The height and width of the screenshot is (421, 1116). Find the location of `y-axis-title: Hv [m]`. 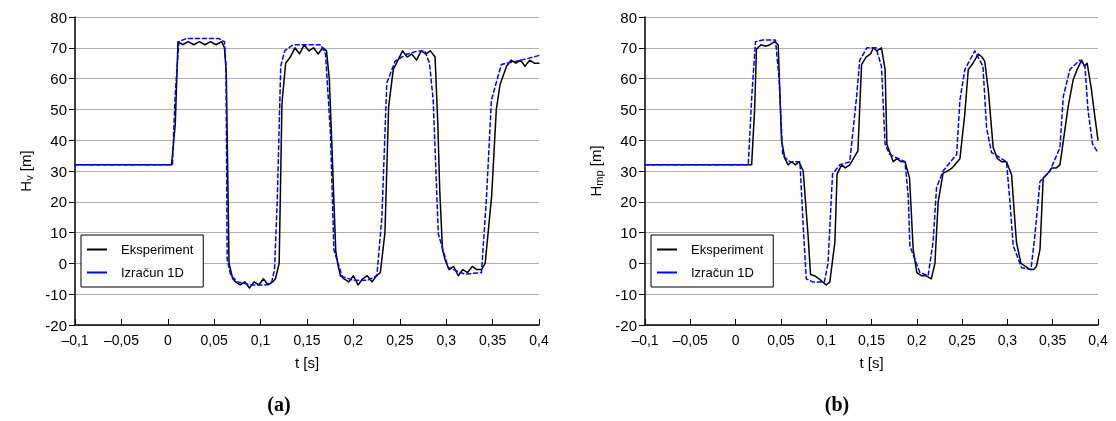

y-axis-title: Hv [m] is located at coordinates (26, 171).